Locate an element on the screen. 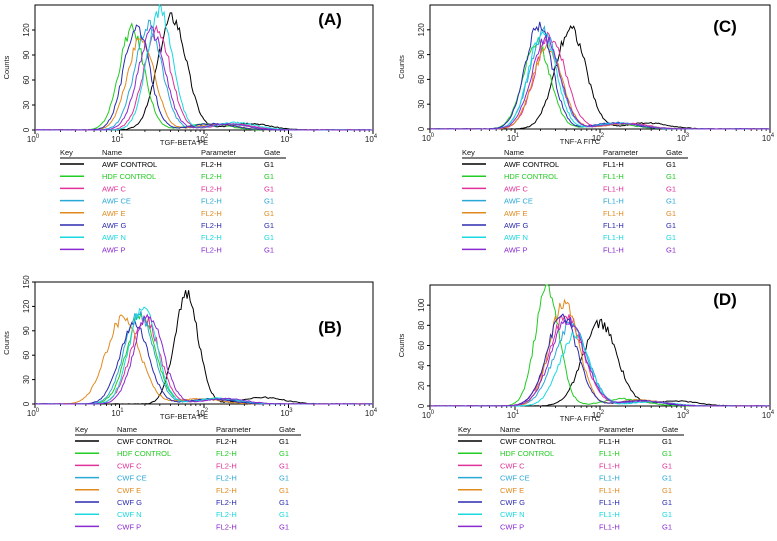 The image size is (777, 541). series-line-awf-e is located at coordinates (204, 84).